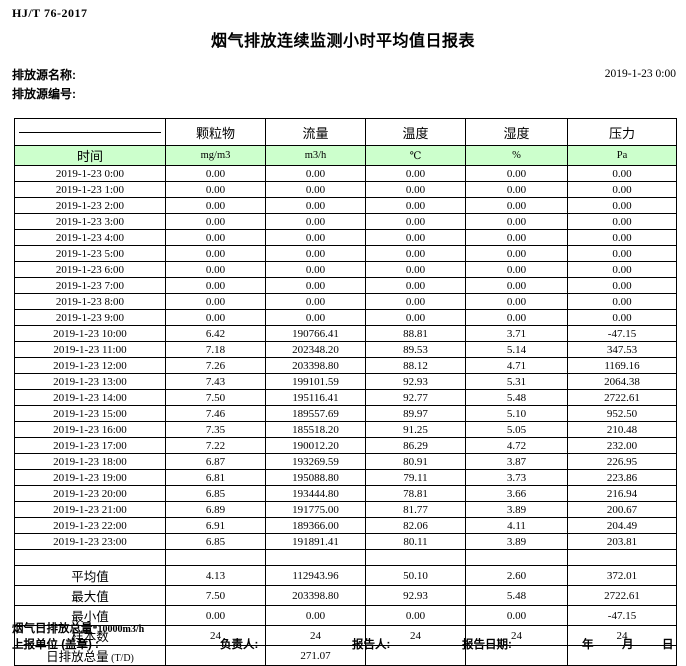 This screenshot has height=666, width=686. I want to click on cell-time: 2019-1-23 22:00, so click(90, 525).